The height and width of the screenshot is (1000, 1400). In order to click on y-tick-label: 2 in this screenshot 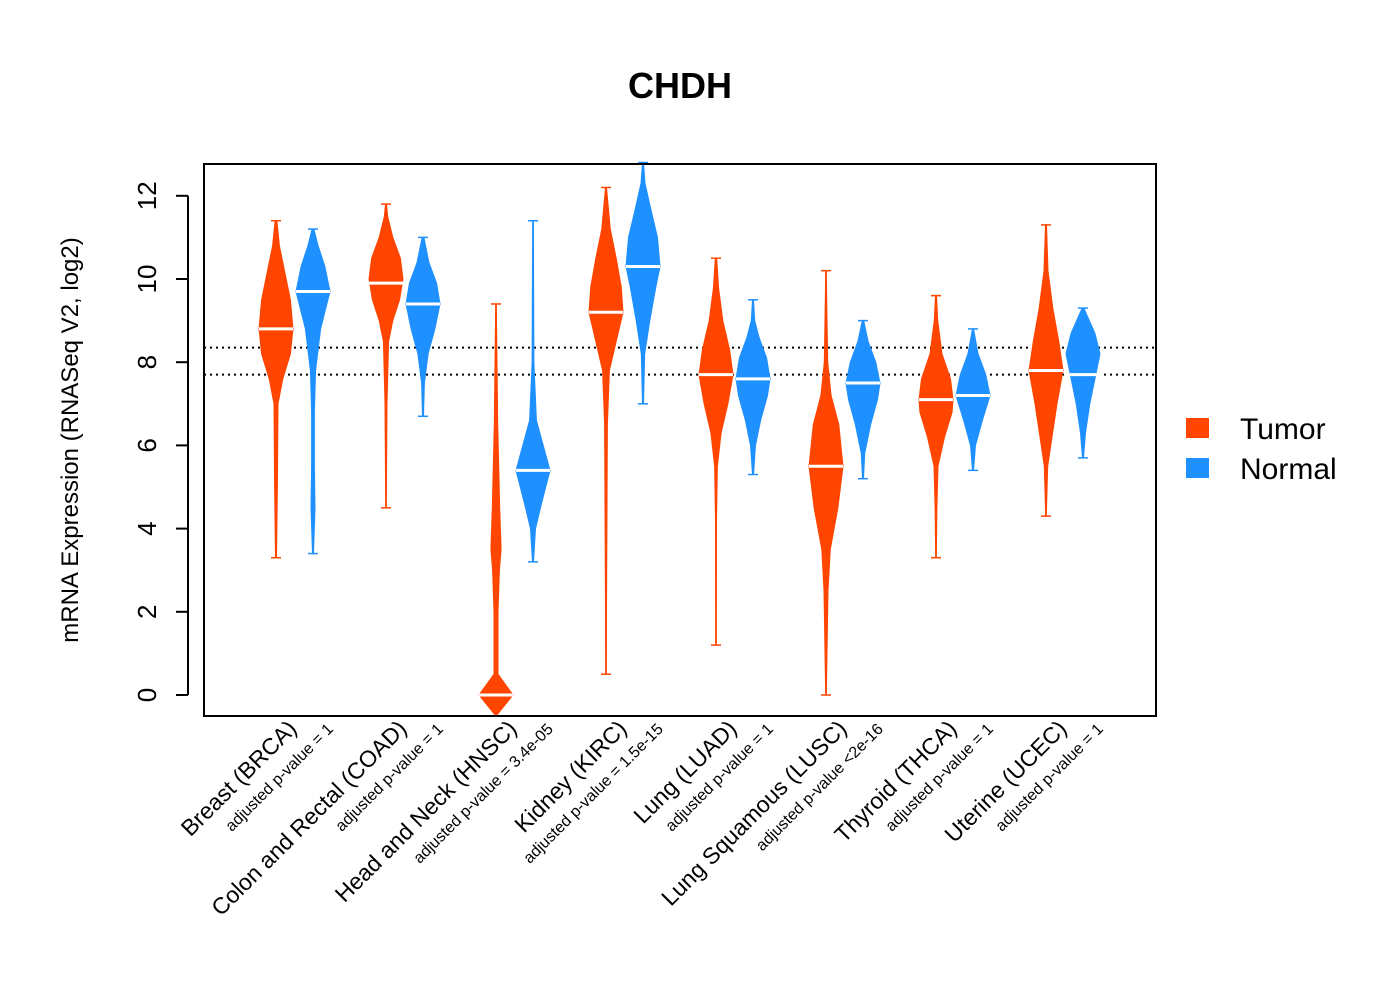, I will do `click(147, 612)`.